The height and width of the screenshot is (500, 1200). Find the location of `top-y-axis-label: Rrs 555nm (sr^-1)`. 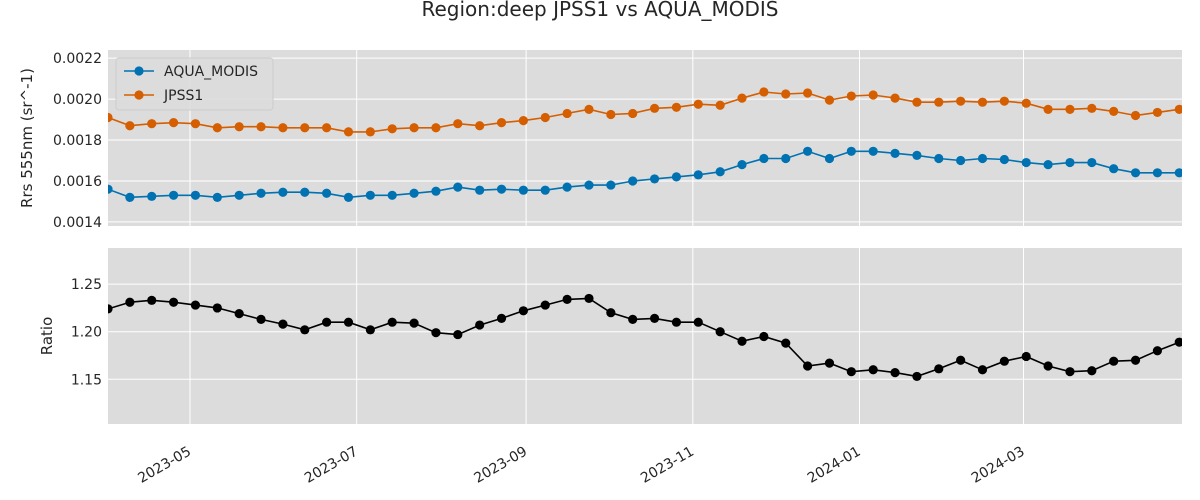

top-y-axis-label: Rrs 555nm (sr^-1) is located at coordinates (27, 138).